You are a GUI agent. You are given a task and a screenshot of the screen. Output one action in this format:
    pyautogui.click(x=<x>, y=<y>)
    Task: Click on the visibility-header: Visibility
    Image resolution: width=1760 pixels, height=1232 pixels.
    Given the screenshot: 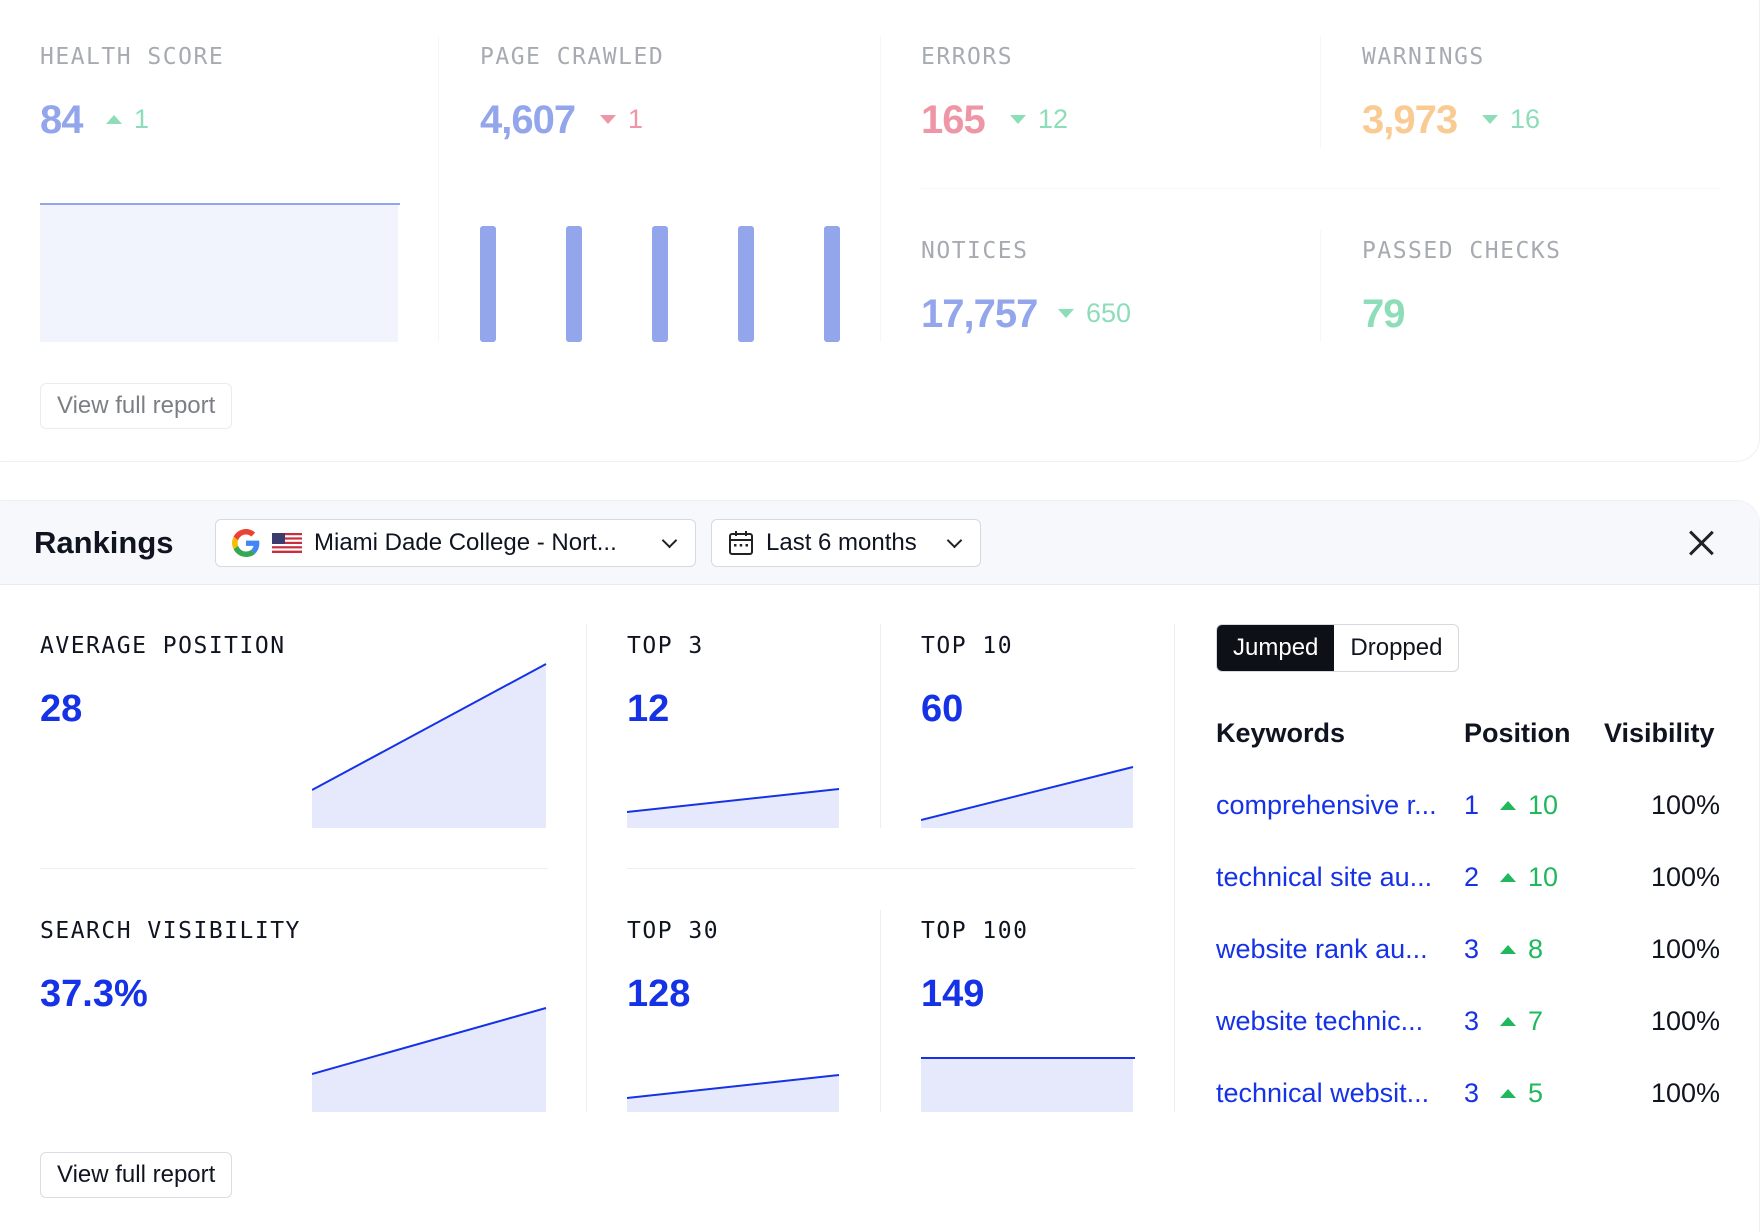 What is the action you would take?
    pyautogui.click(x=1659, y=733)
    